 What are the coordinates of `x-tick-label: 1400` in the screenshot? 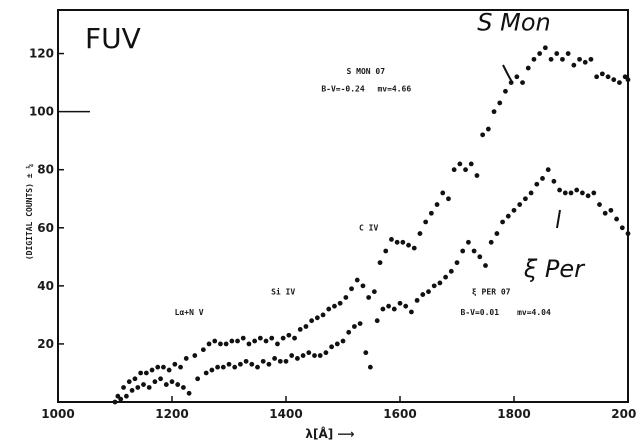 It's located at (285, 414).